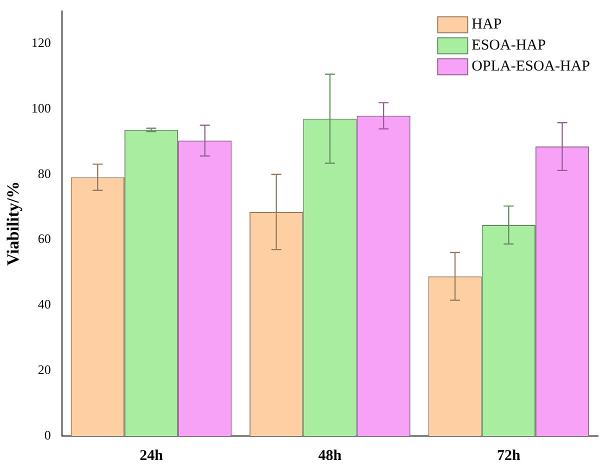 This screenshot has width=604, height=468. I want to click on y-tick-label: 20, so click(44, 370).